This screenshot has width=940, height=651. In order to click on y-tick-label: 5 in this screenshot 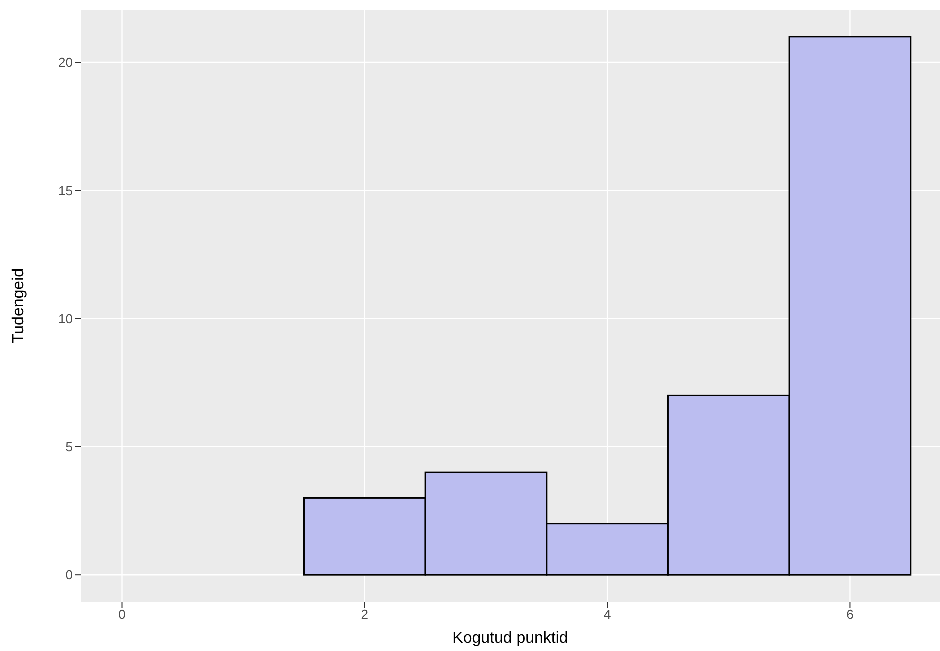, I will do `click(69, 447)`.